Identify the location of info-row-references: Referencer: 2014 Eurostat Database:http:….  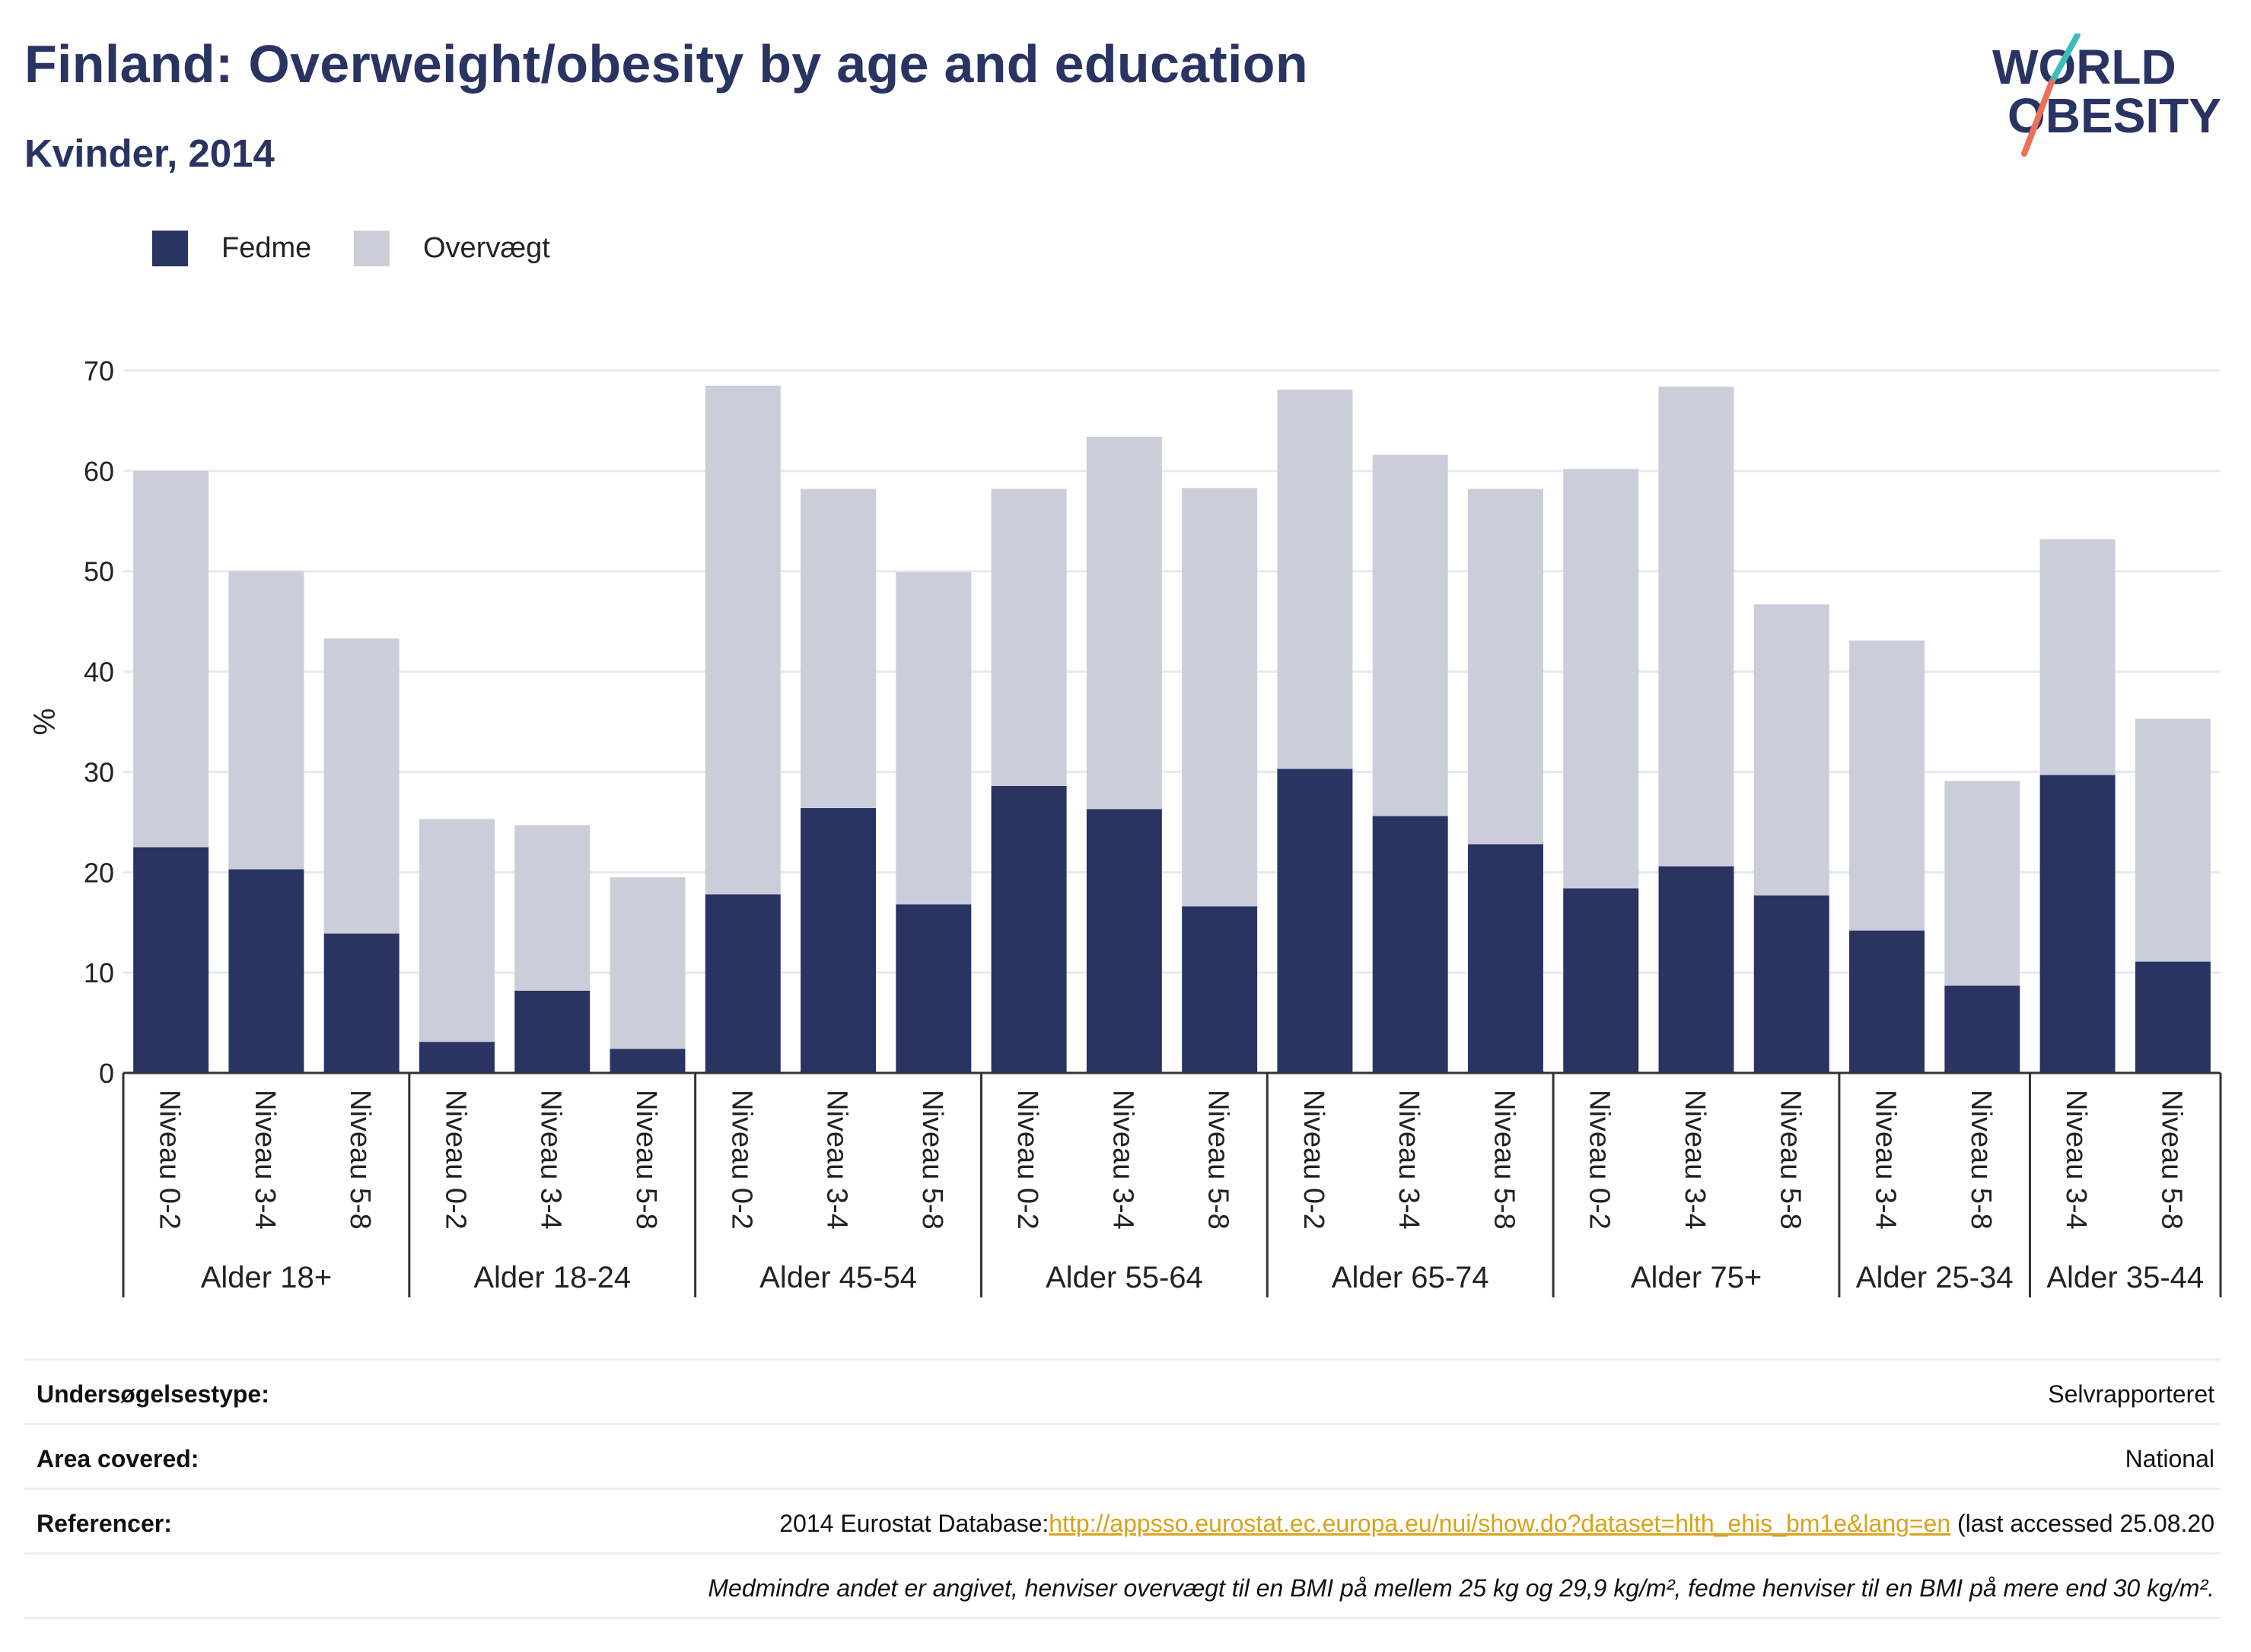
(1122, 1520).